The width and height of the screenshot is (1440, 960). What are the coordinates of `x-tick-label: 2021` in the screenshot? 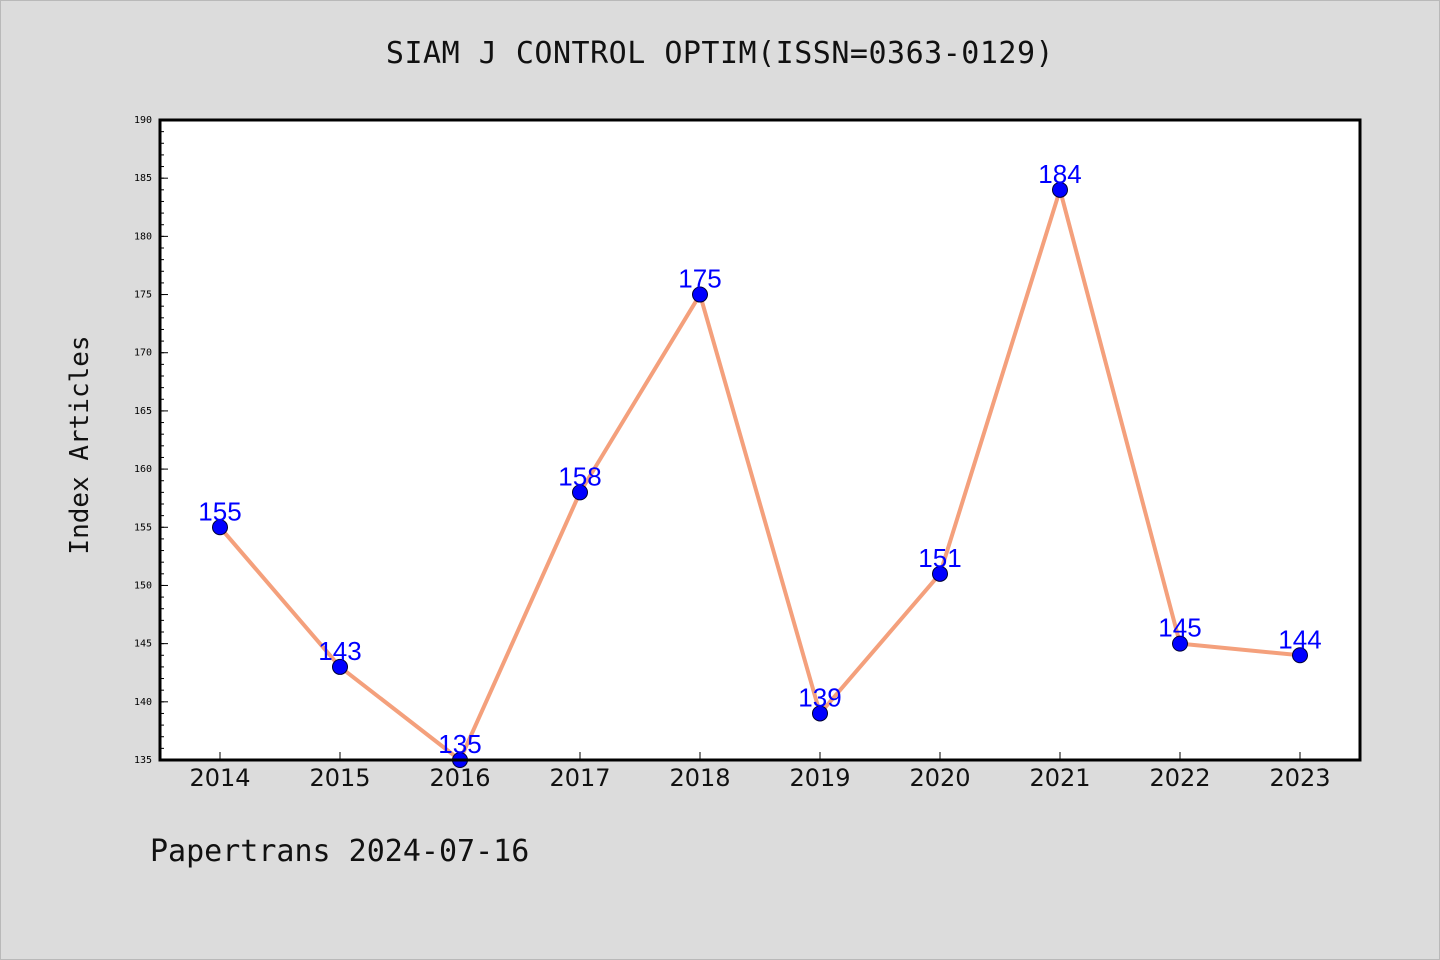 It's located at (1059, 778).